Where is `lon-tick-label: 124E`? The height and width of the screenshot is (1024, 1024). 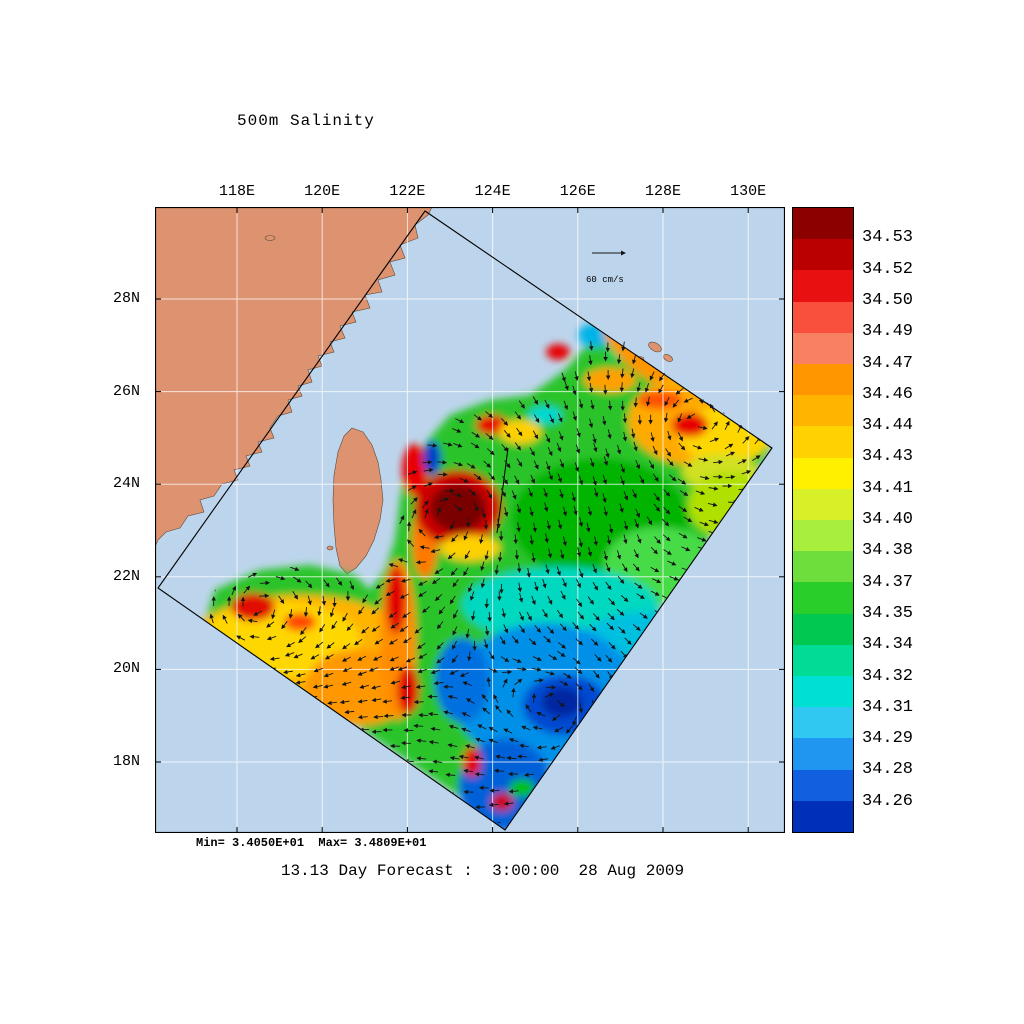
lon-tick-label: 124E is located at coordinates (492, 191).